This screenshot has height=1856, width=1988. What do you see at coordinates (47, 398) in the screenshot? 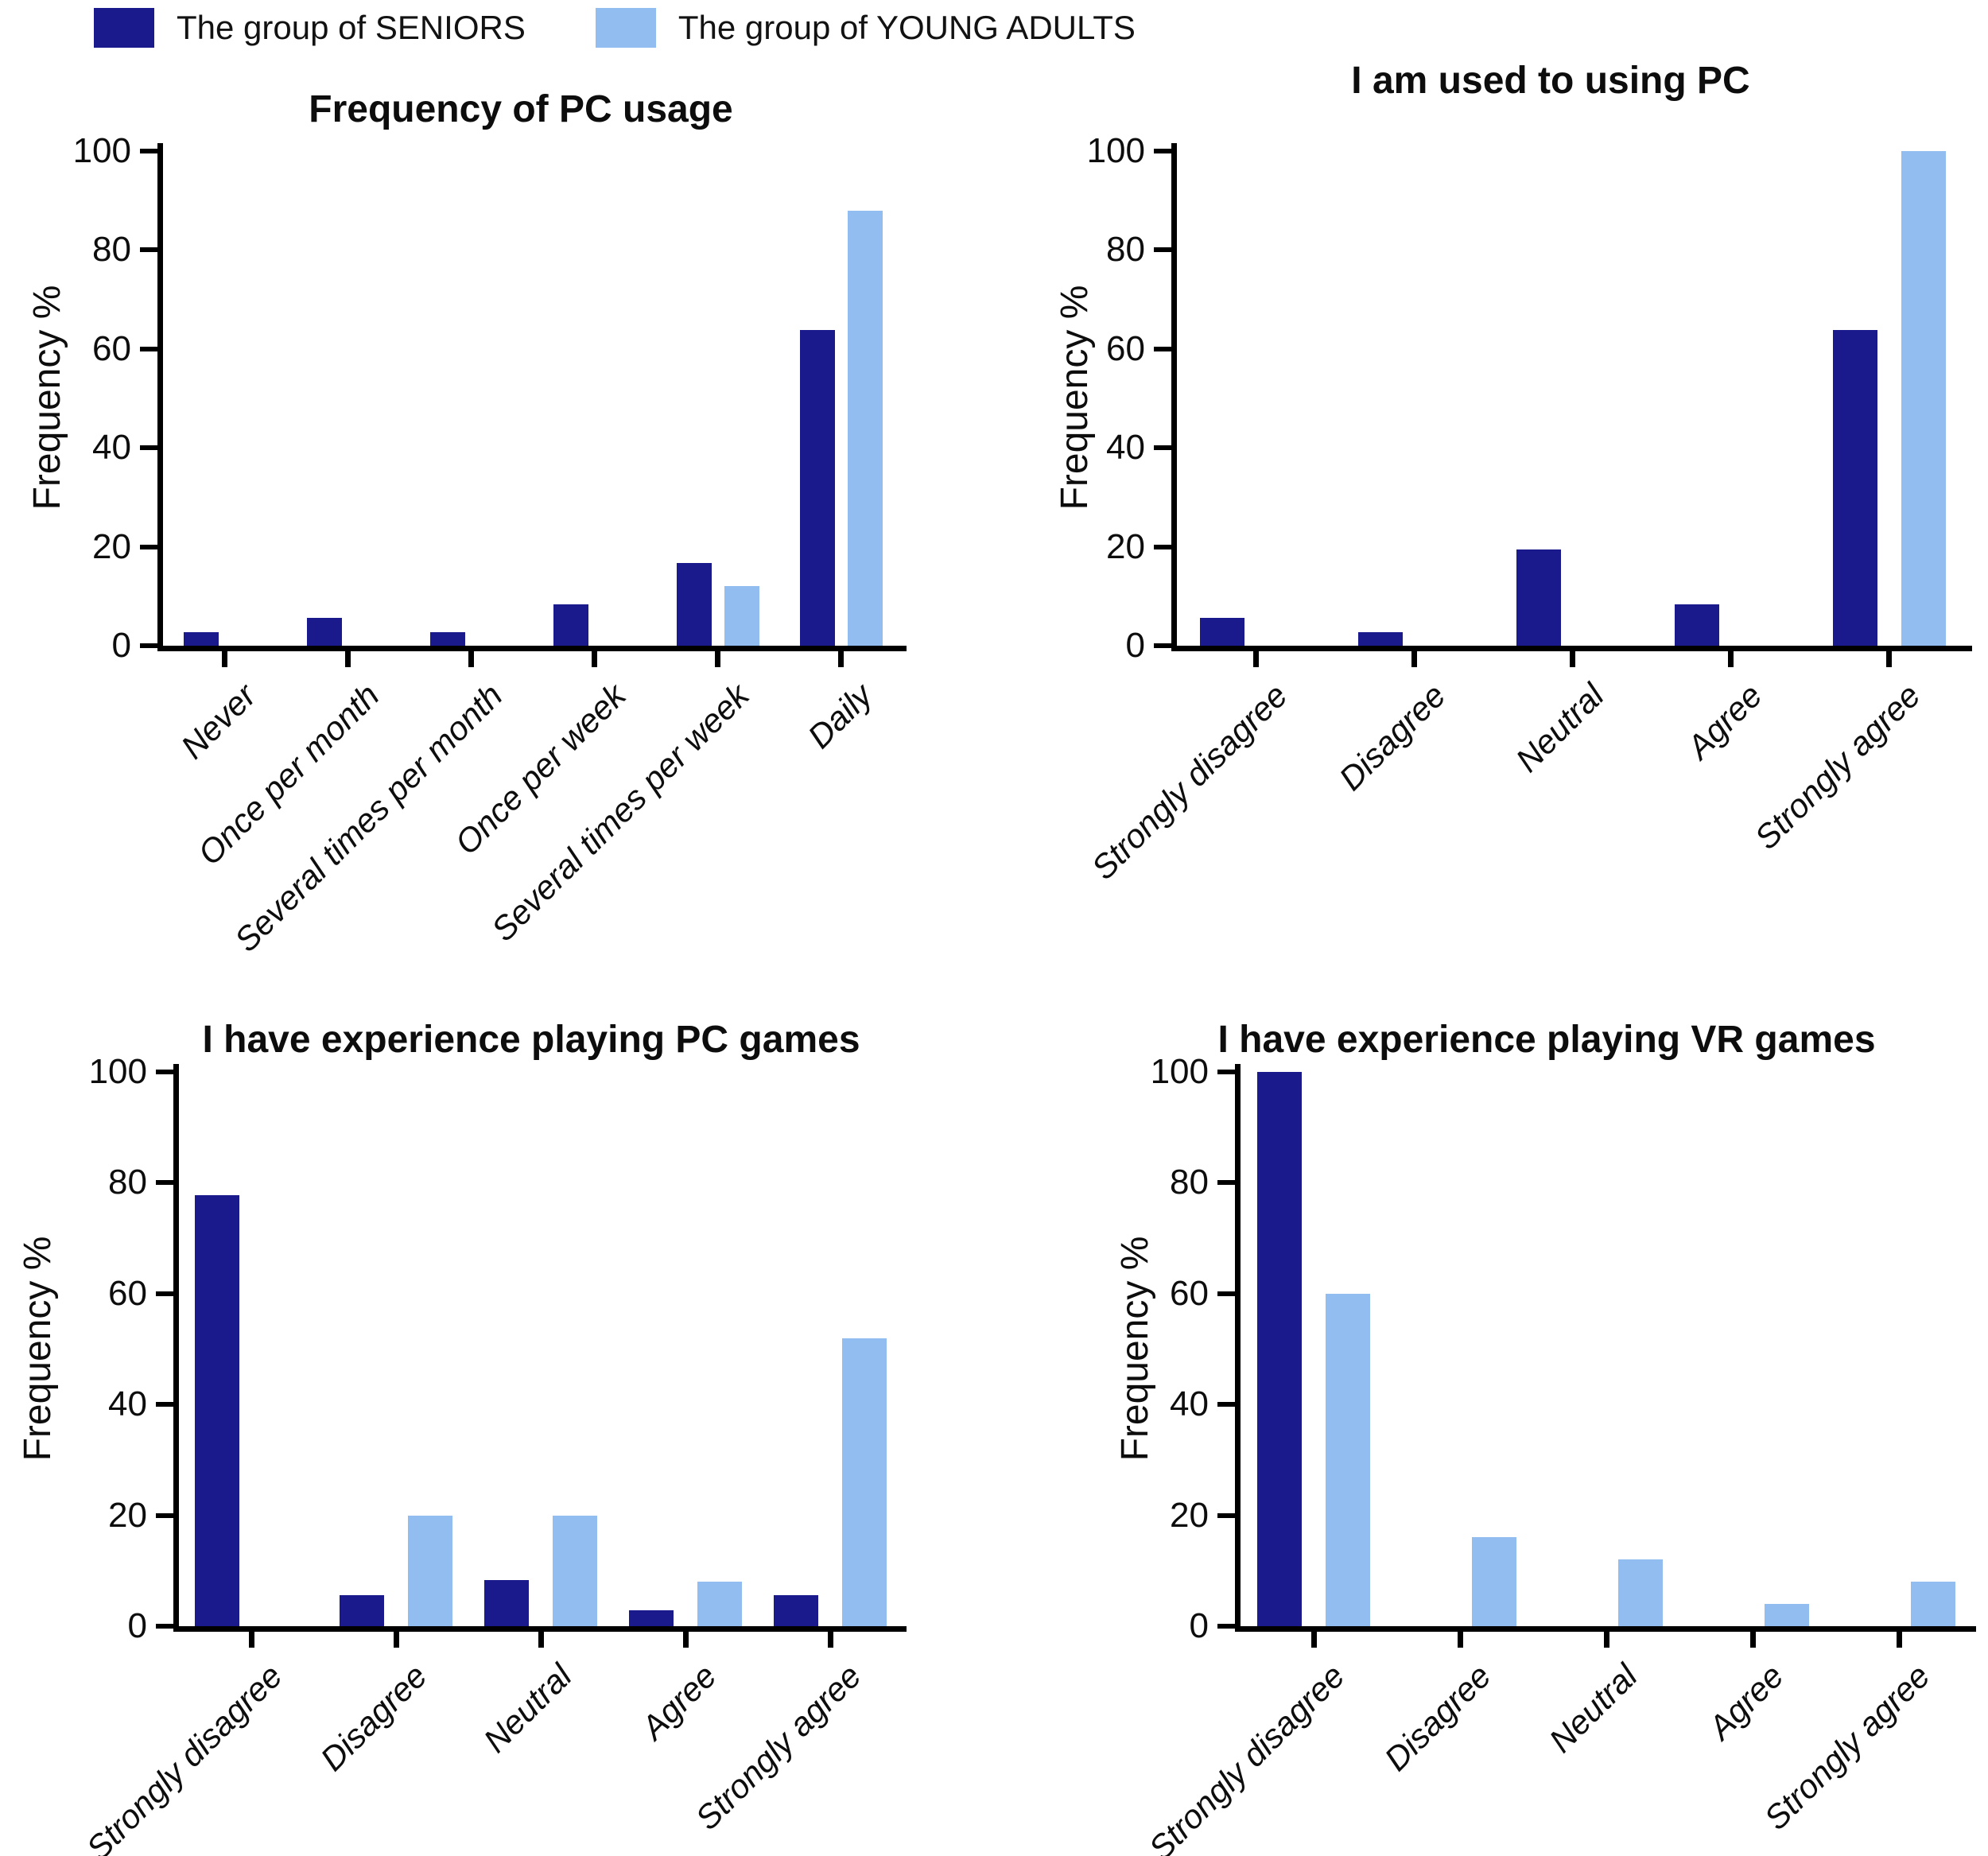
I see `y-axis-label-pc-usage: Frequency %` at bounding box center [47, 398].